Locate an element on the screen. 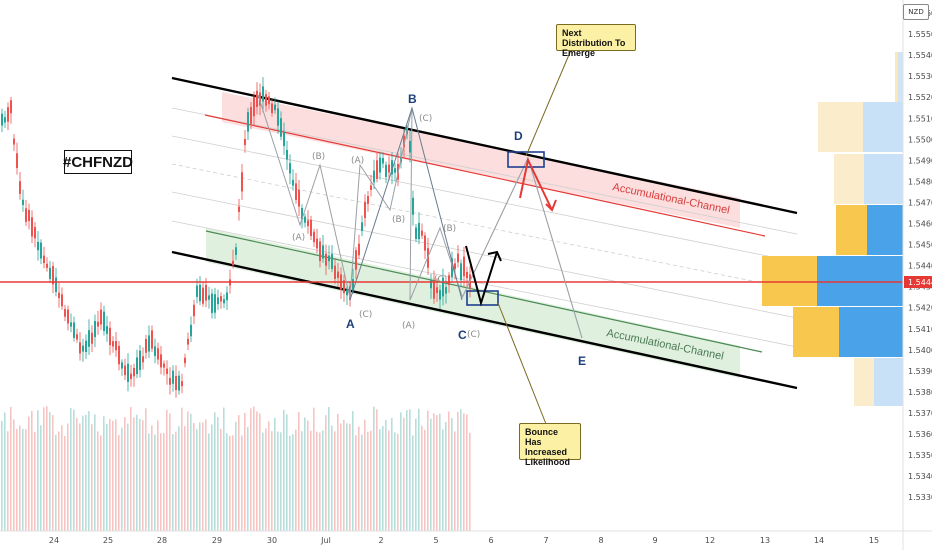 The width and height of the screenshot is (932, 550). callout-bounce-likelihood: Bounce Has Increased Likelihood is located at coordinates (550, 445).